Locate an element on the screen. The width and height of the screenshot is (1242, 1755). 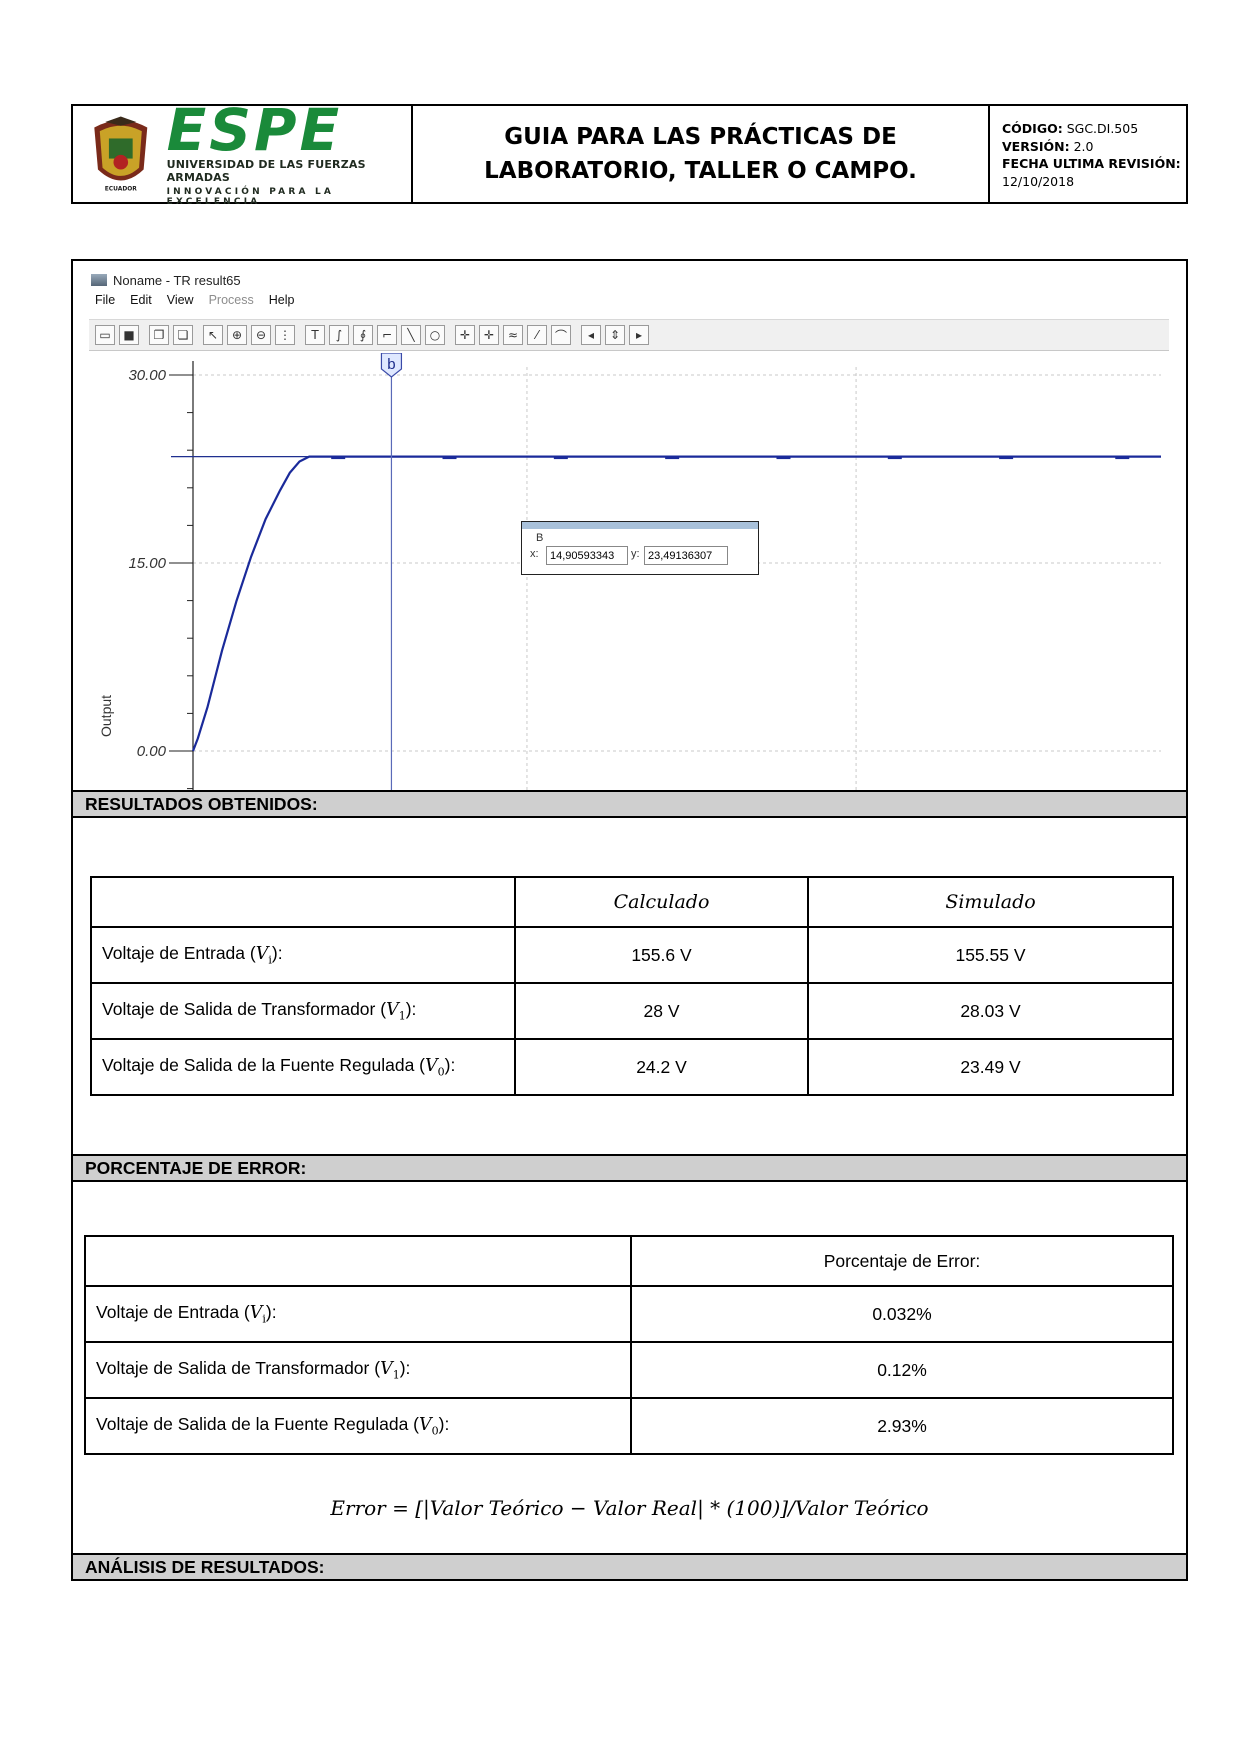
y-tick-labels: 0.00 15.00 30.00 is located at coordinates (147, 563).